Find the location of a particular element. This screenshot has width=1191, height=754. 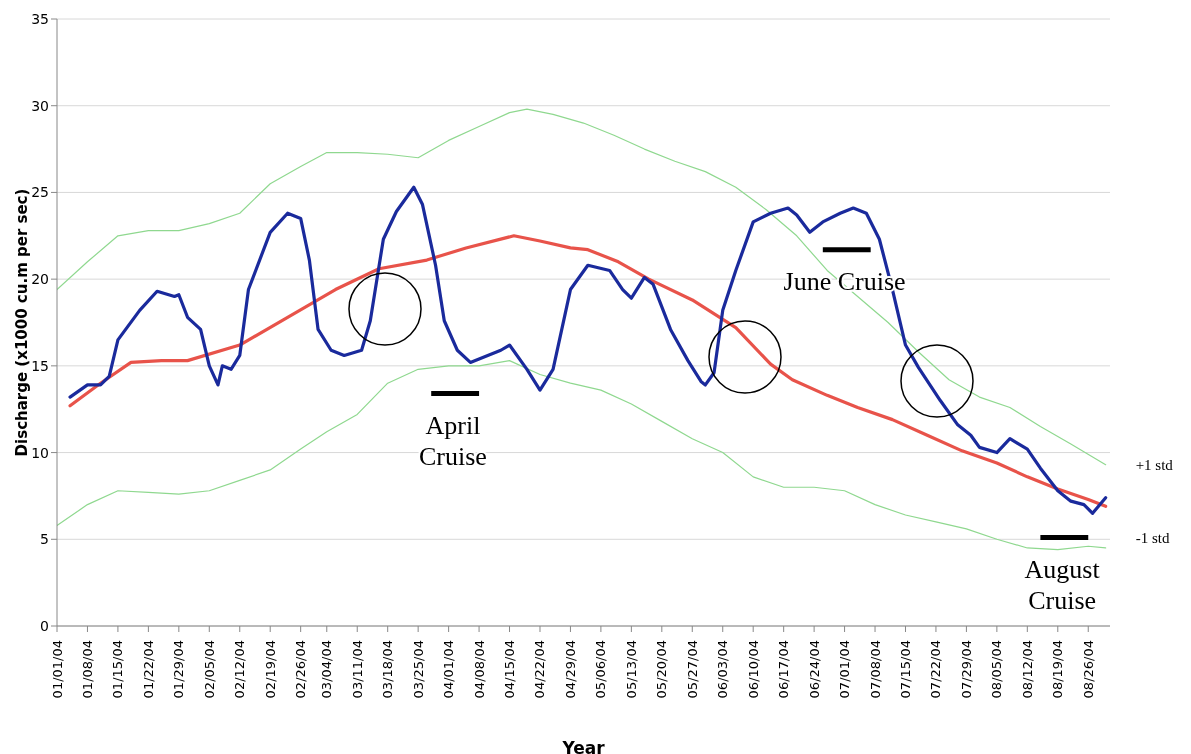

y-tick-label: 5 is located at coordinates (44, 539).